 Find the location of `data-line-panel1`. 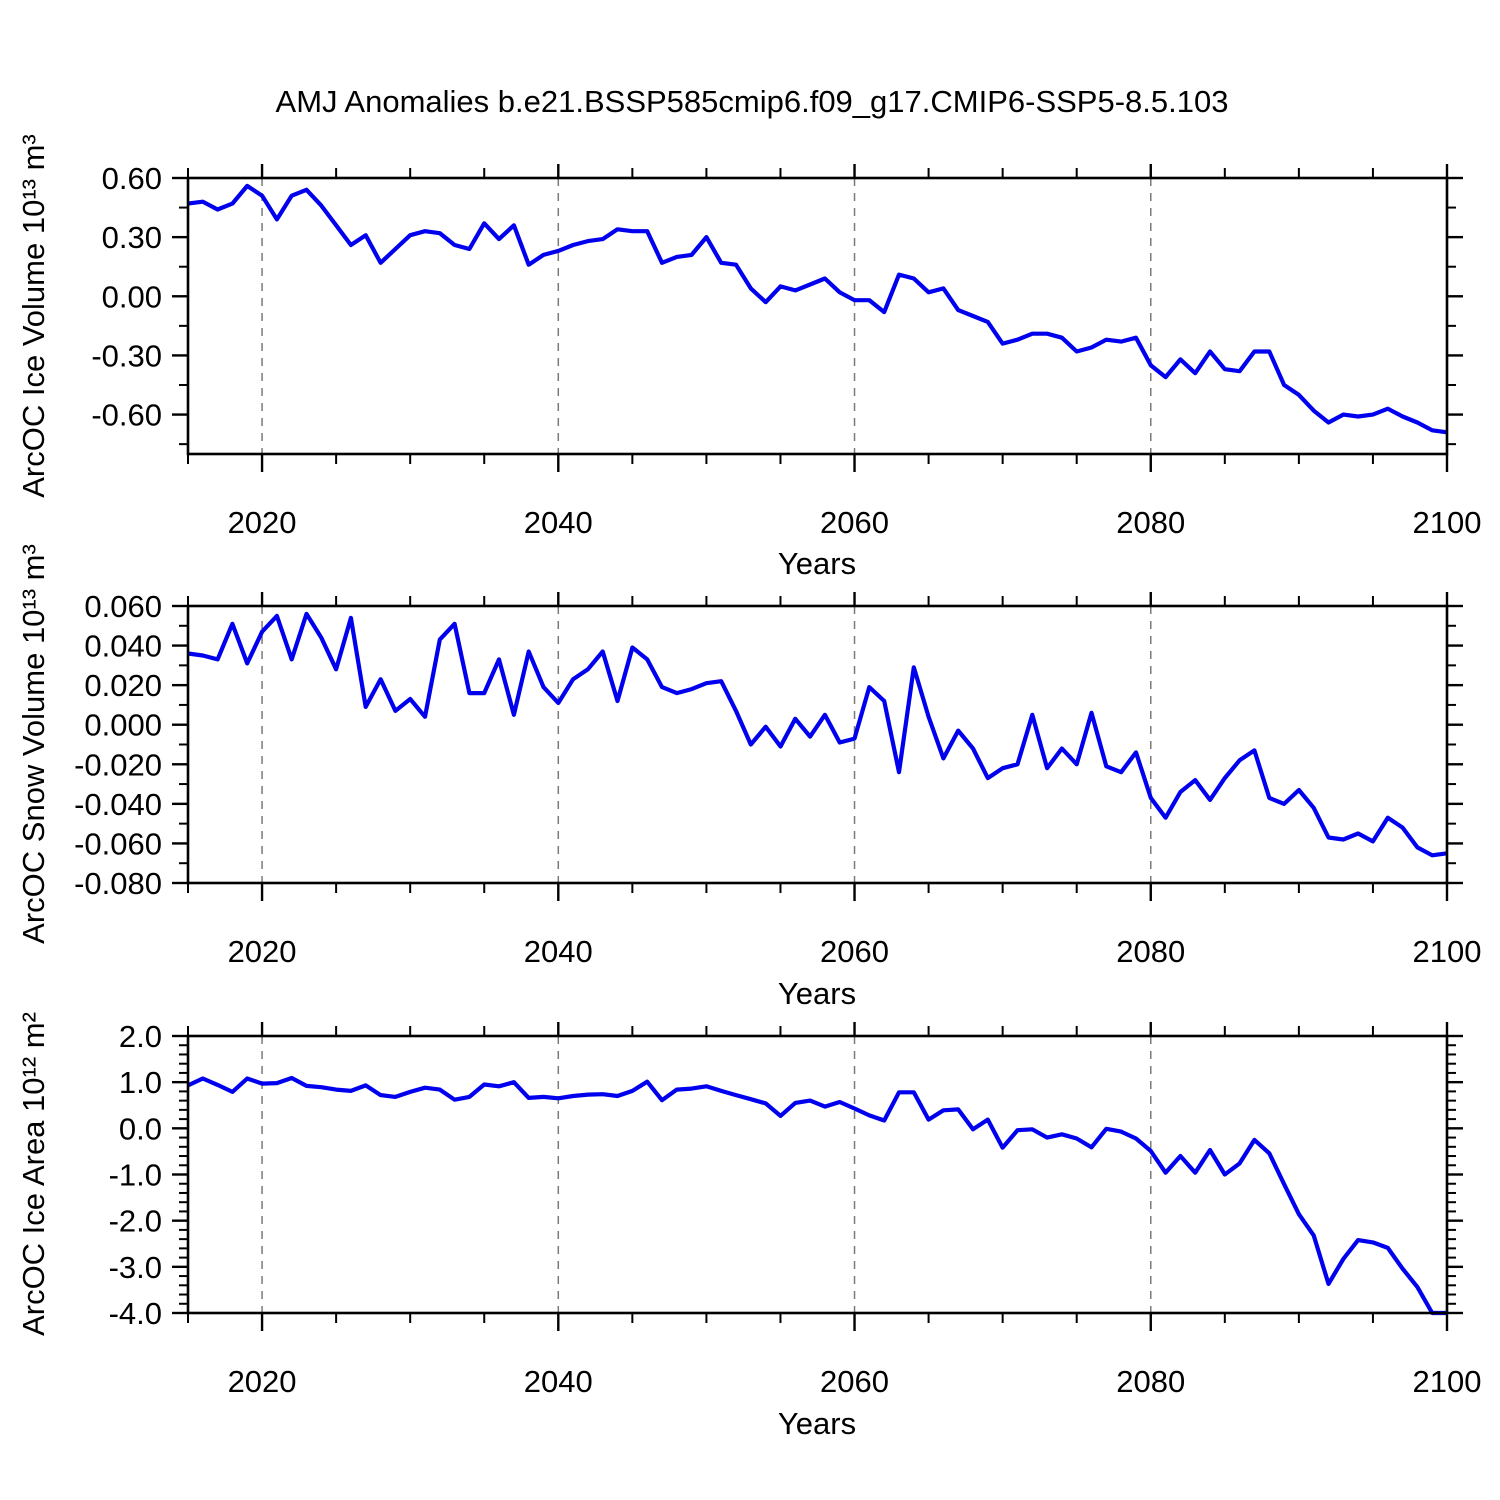

data-line-panel1 is located at coordinates (817, 309).